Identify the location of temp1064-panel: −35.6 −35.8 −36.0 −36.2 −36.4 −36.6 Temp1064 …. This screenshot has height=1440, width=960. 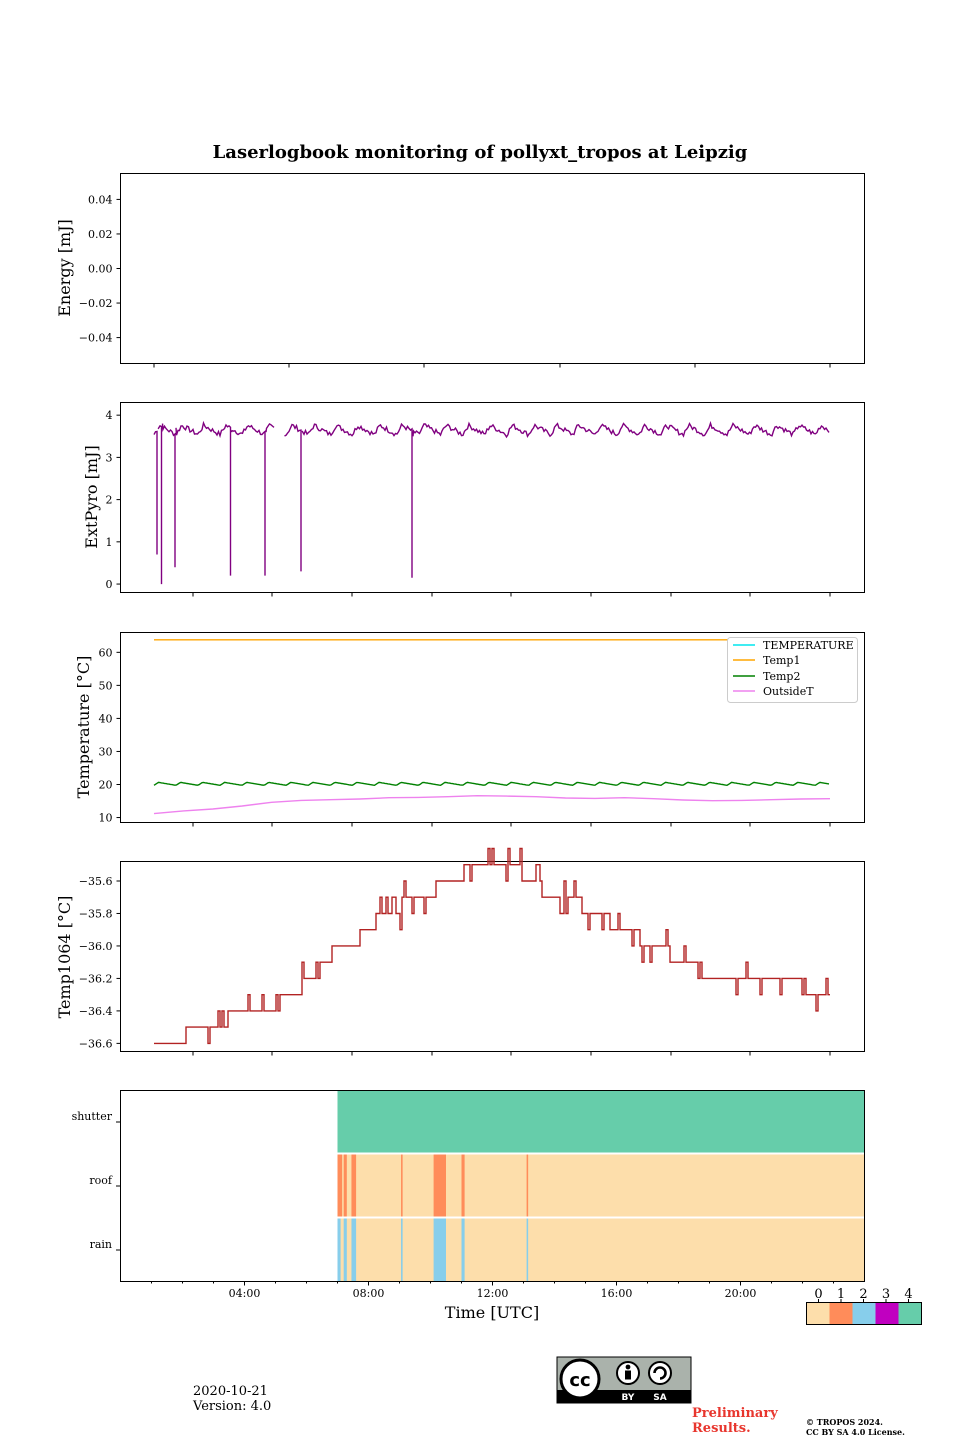
(460, 951).